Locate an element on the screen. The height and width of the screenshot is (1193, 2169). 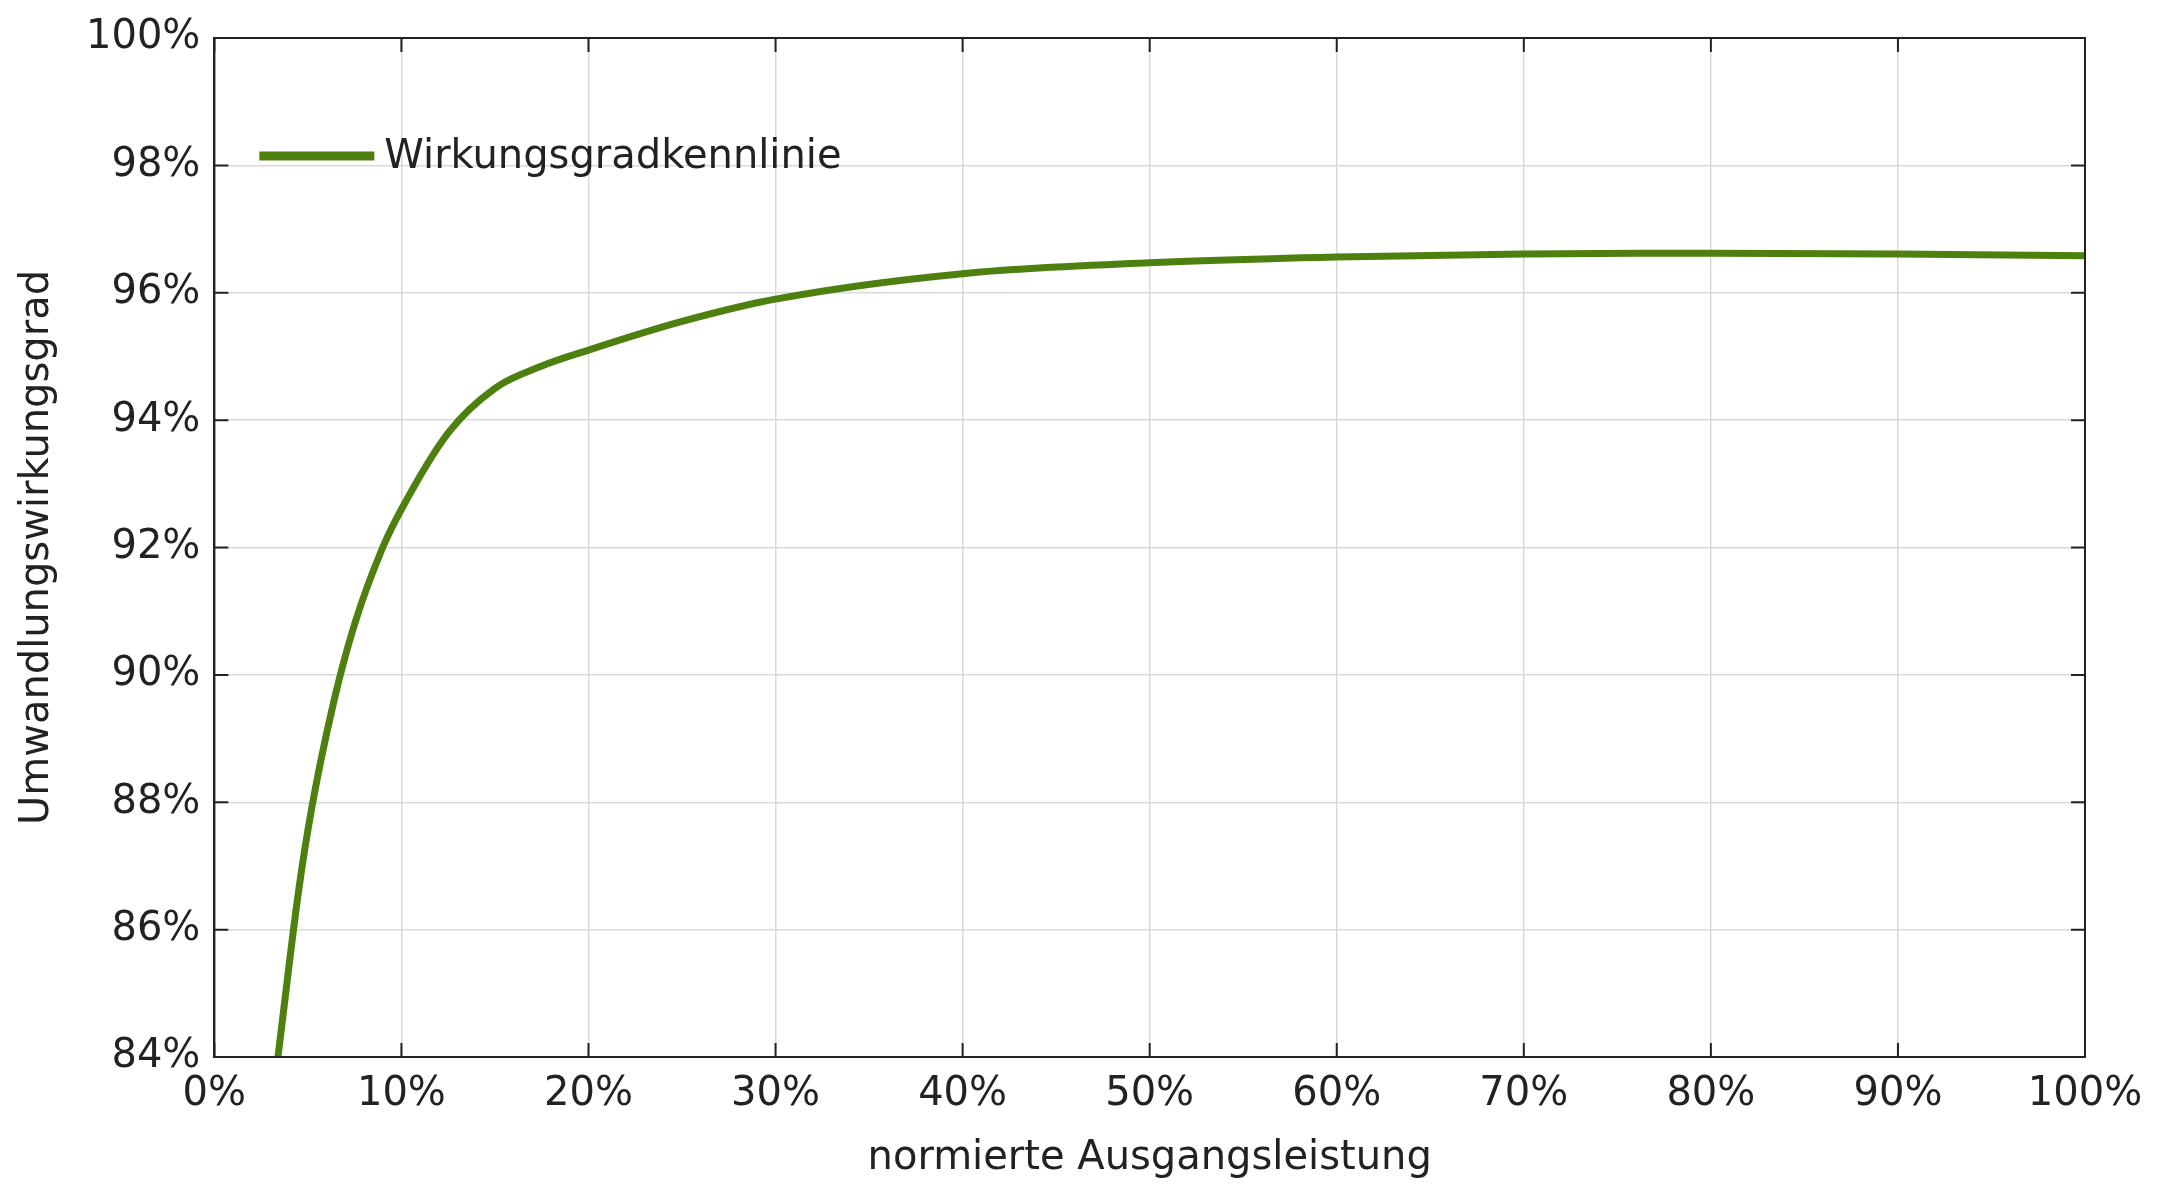
y-axis-title: Umwandlungswirkungsgrad is located at coordinates (34, 547).